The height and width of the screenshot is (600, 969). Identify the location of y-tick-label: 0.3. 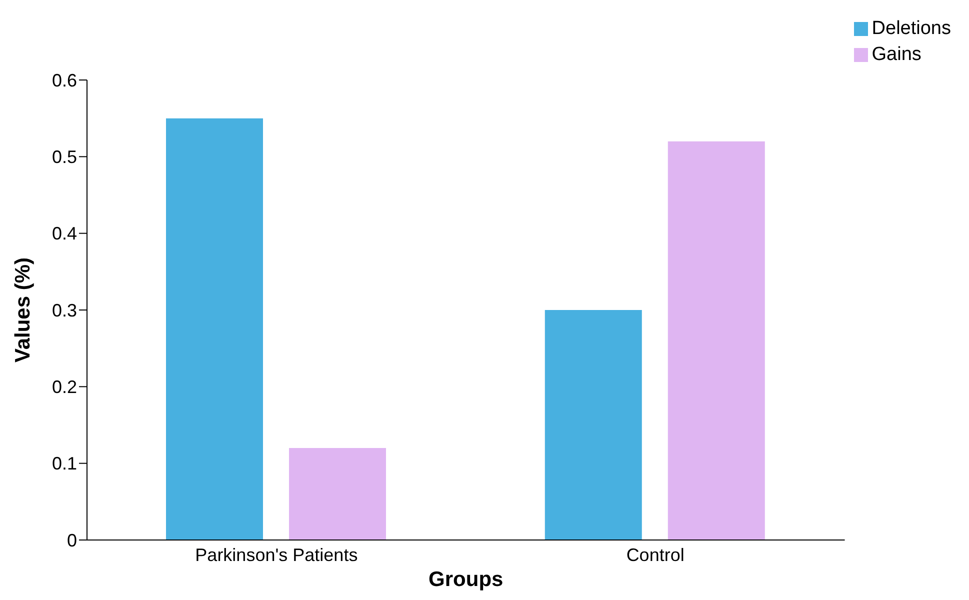
(64, 310).